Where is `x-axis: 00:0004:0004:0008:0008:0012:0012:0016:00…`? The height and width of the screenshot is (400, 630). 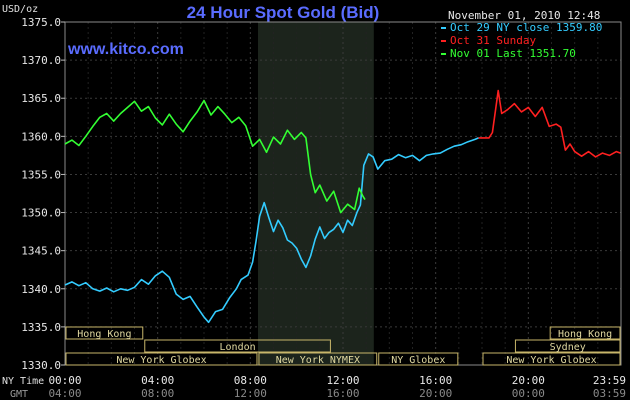
x-axis: 00:0004:0004:0008:0008:0012:0012:0016:00… is located at coordinates (337, 387).